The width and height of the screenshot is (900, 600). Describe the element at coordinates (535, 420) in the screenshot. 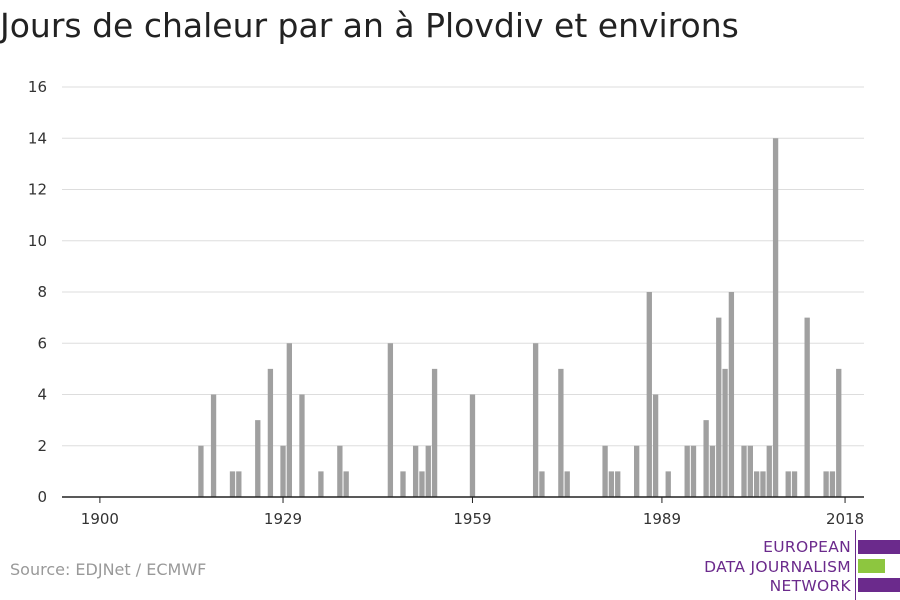

I see `bar-1969` at that location.